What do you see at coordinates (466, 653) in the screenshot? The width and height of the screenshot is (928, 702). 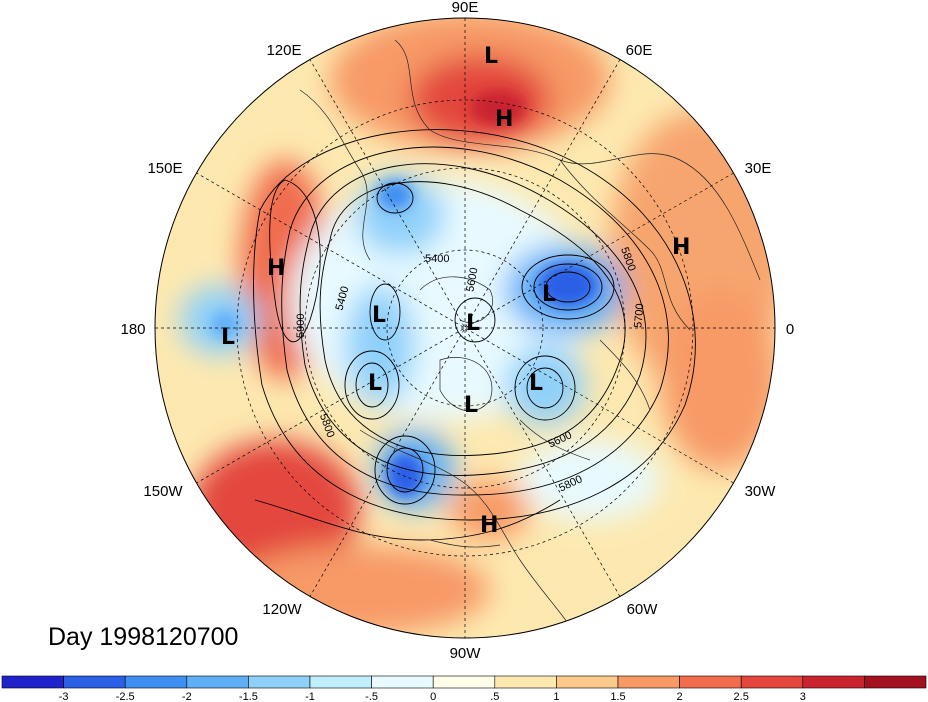 I see `longitude-label: 90W` at bounding box center [466, 653].